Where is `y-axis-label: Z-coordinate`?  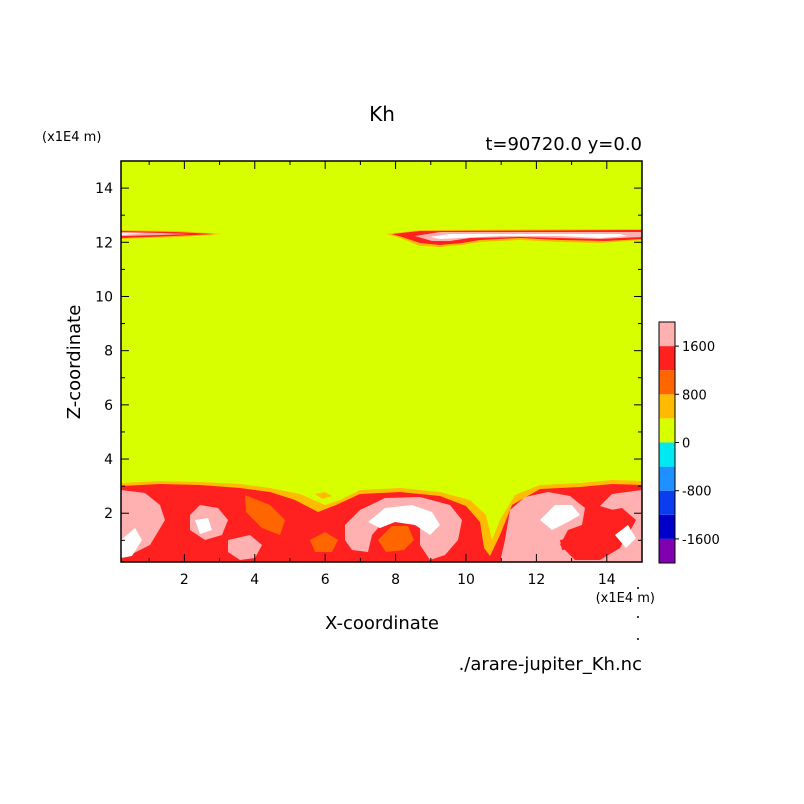 y-axis-label: Z-coordinate is located at coordinates (74, 362).